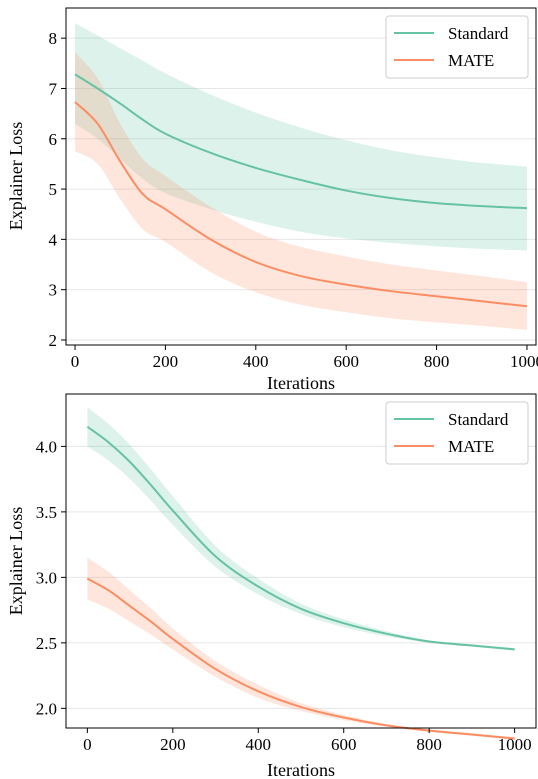  Describe the element at coordinates (53, 189) in the screenshot. I see `y-tick-label: 5` at that location.